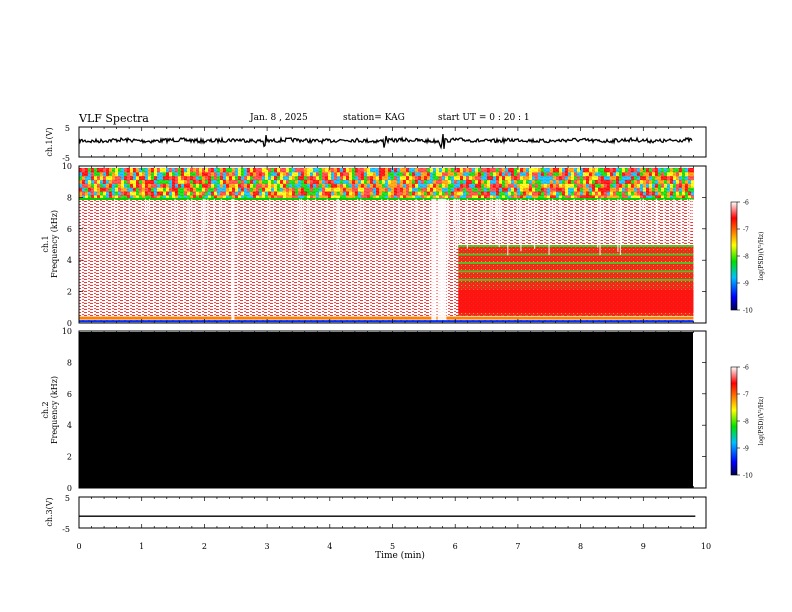 The height and width of the screenshot is (612, 792). Describe the element at coordinates (580, 546) in the screenshot. I see `time-tick-label: 8` at that location.